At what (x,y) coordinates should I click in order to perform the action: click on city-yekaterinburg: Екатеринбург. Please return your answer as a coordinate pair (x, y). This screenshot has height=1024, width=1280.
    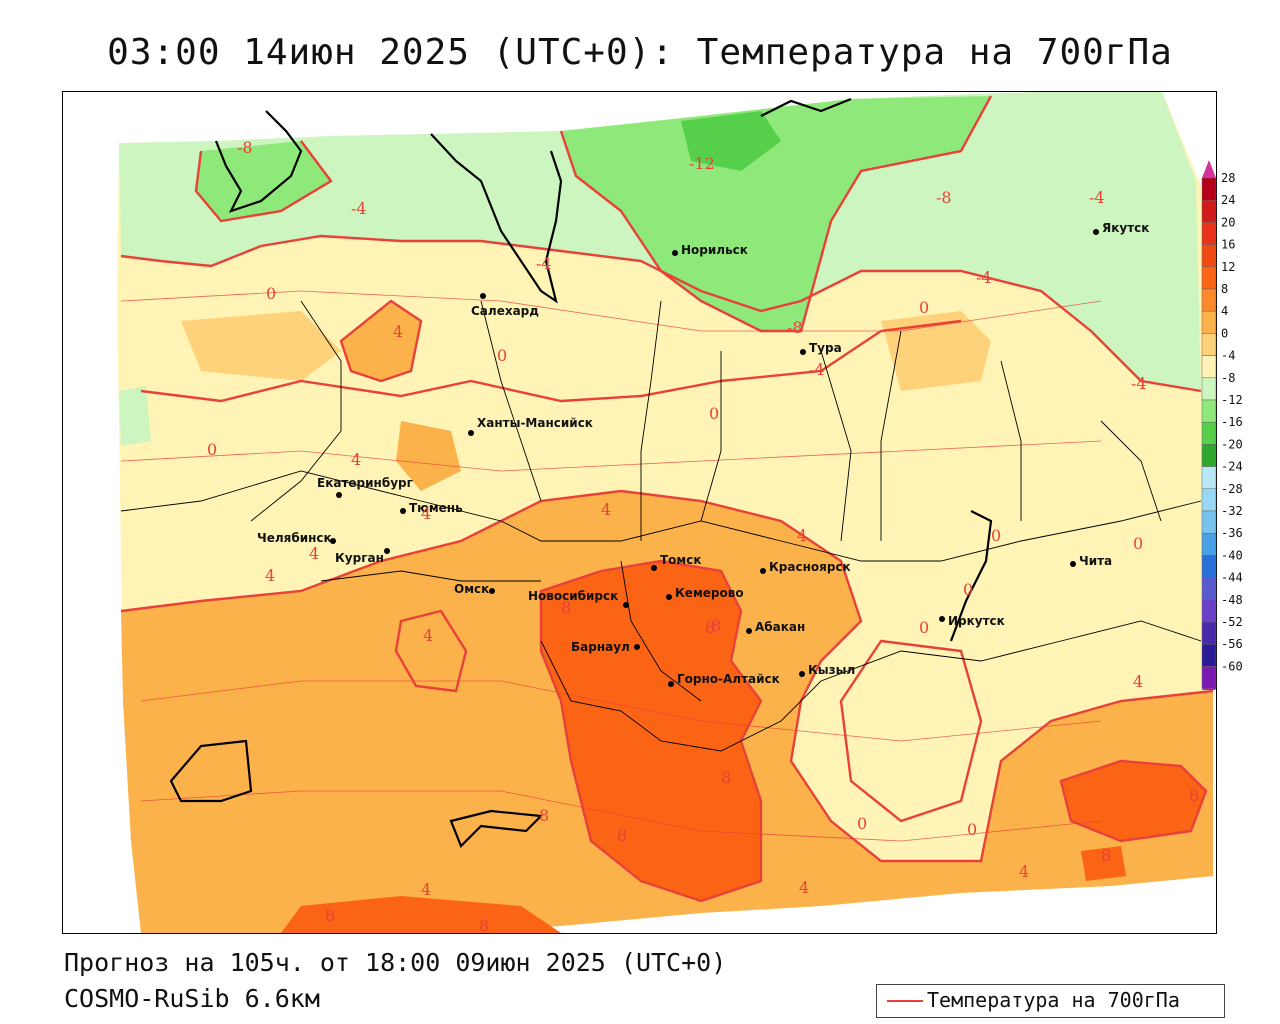
    Looking at the image, I should click on (365, 487).